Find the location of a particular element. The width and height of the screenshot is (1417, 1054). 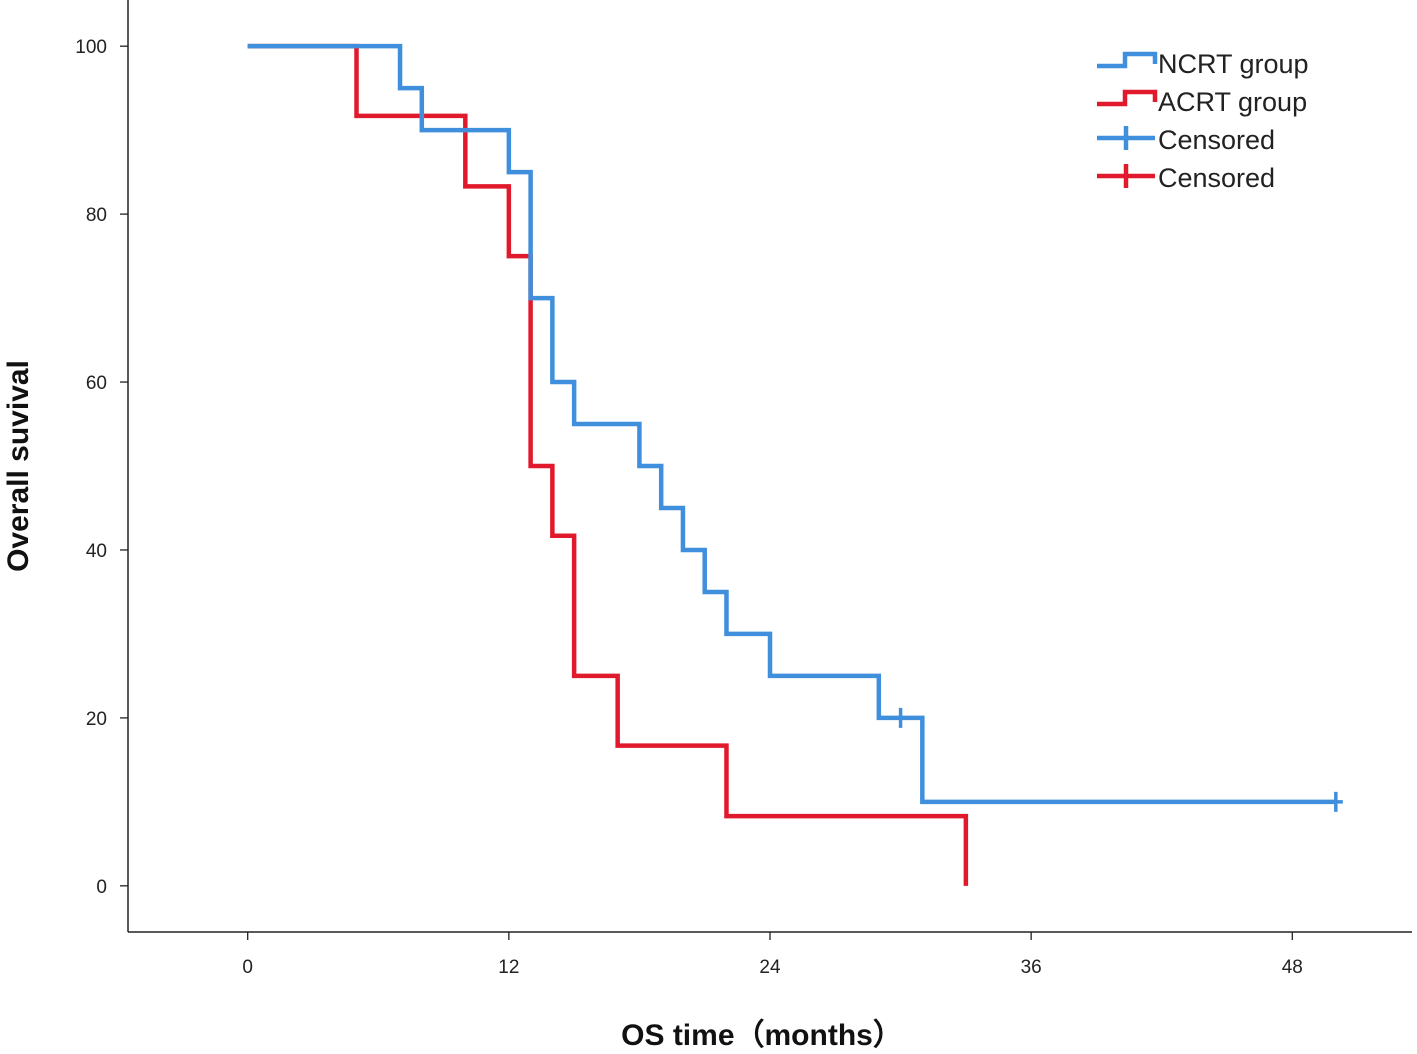

legend-item: ACRT group is located at coordinates (1202, 102).